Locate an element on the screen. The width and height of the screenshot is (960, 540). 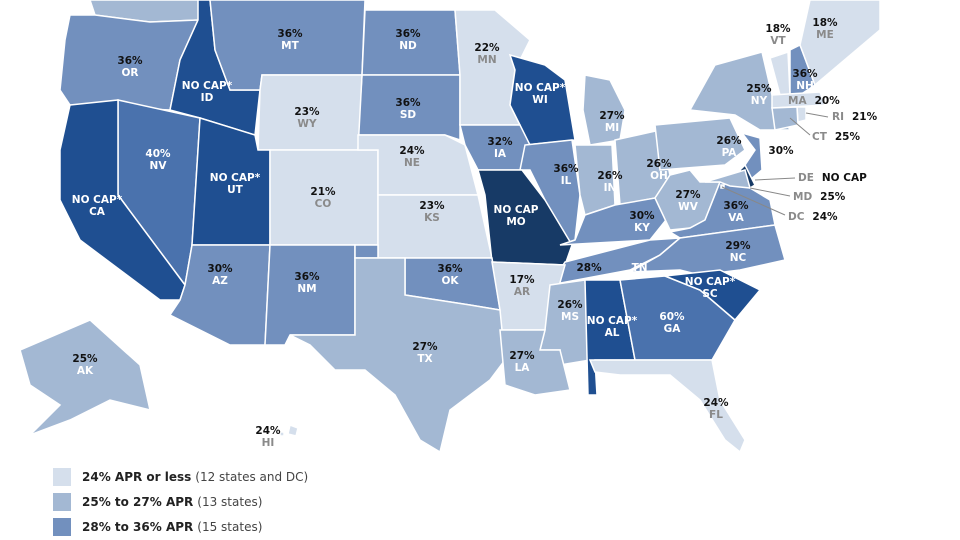
state-label-hi: 24% HI is located at coordinates (267, 437).